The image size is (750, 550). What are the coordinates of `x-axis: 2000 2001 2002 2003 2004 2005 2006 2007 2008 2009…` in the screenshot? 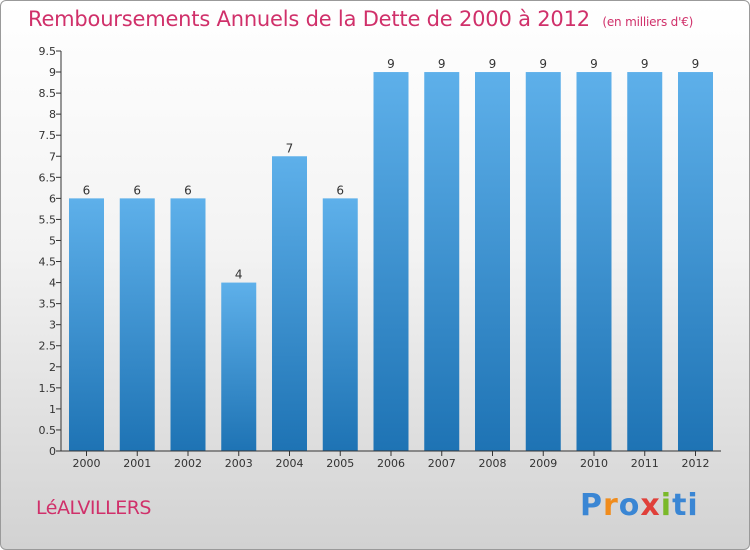 It's located at (391, 460).